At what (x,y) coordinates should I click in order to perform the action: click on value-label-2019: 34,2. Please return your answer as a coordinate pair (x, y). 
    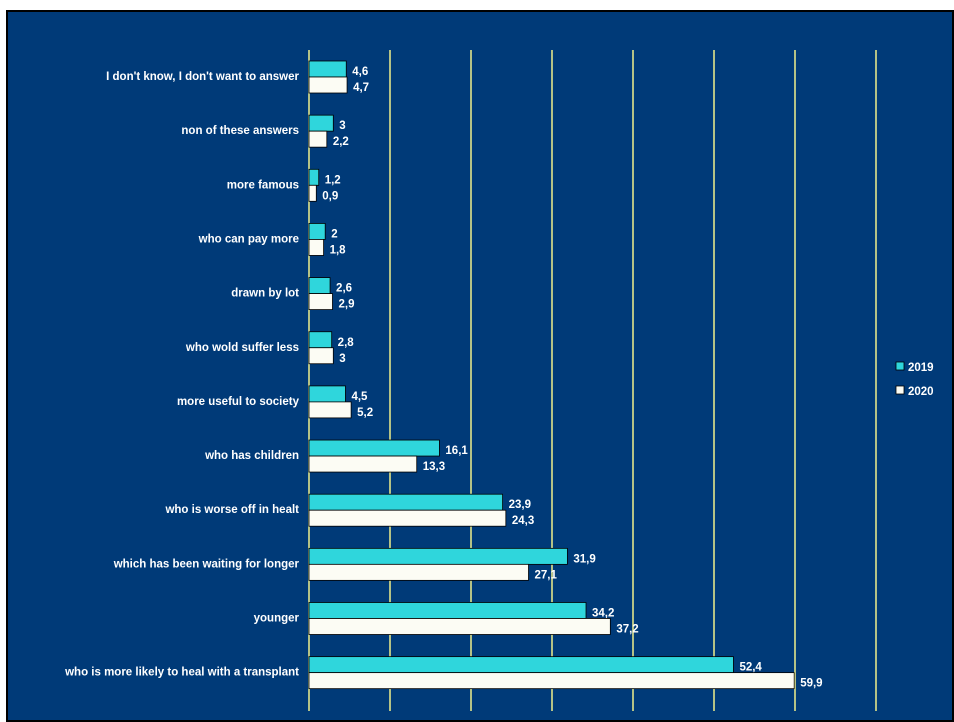
    Looking at the image, I should click on (603, 614).